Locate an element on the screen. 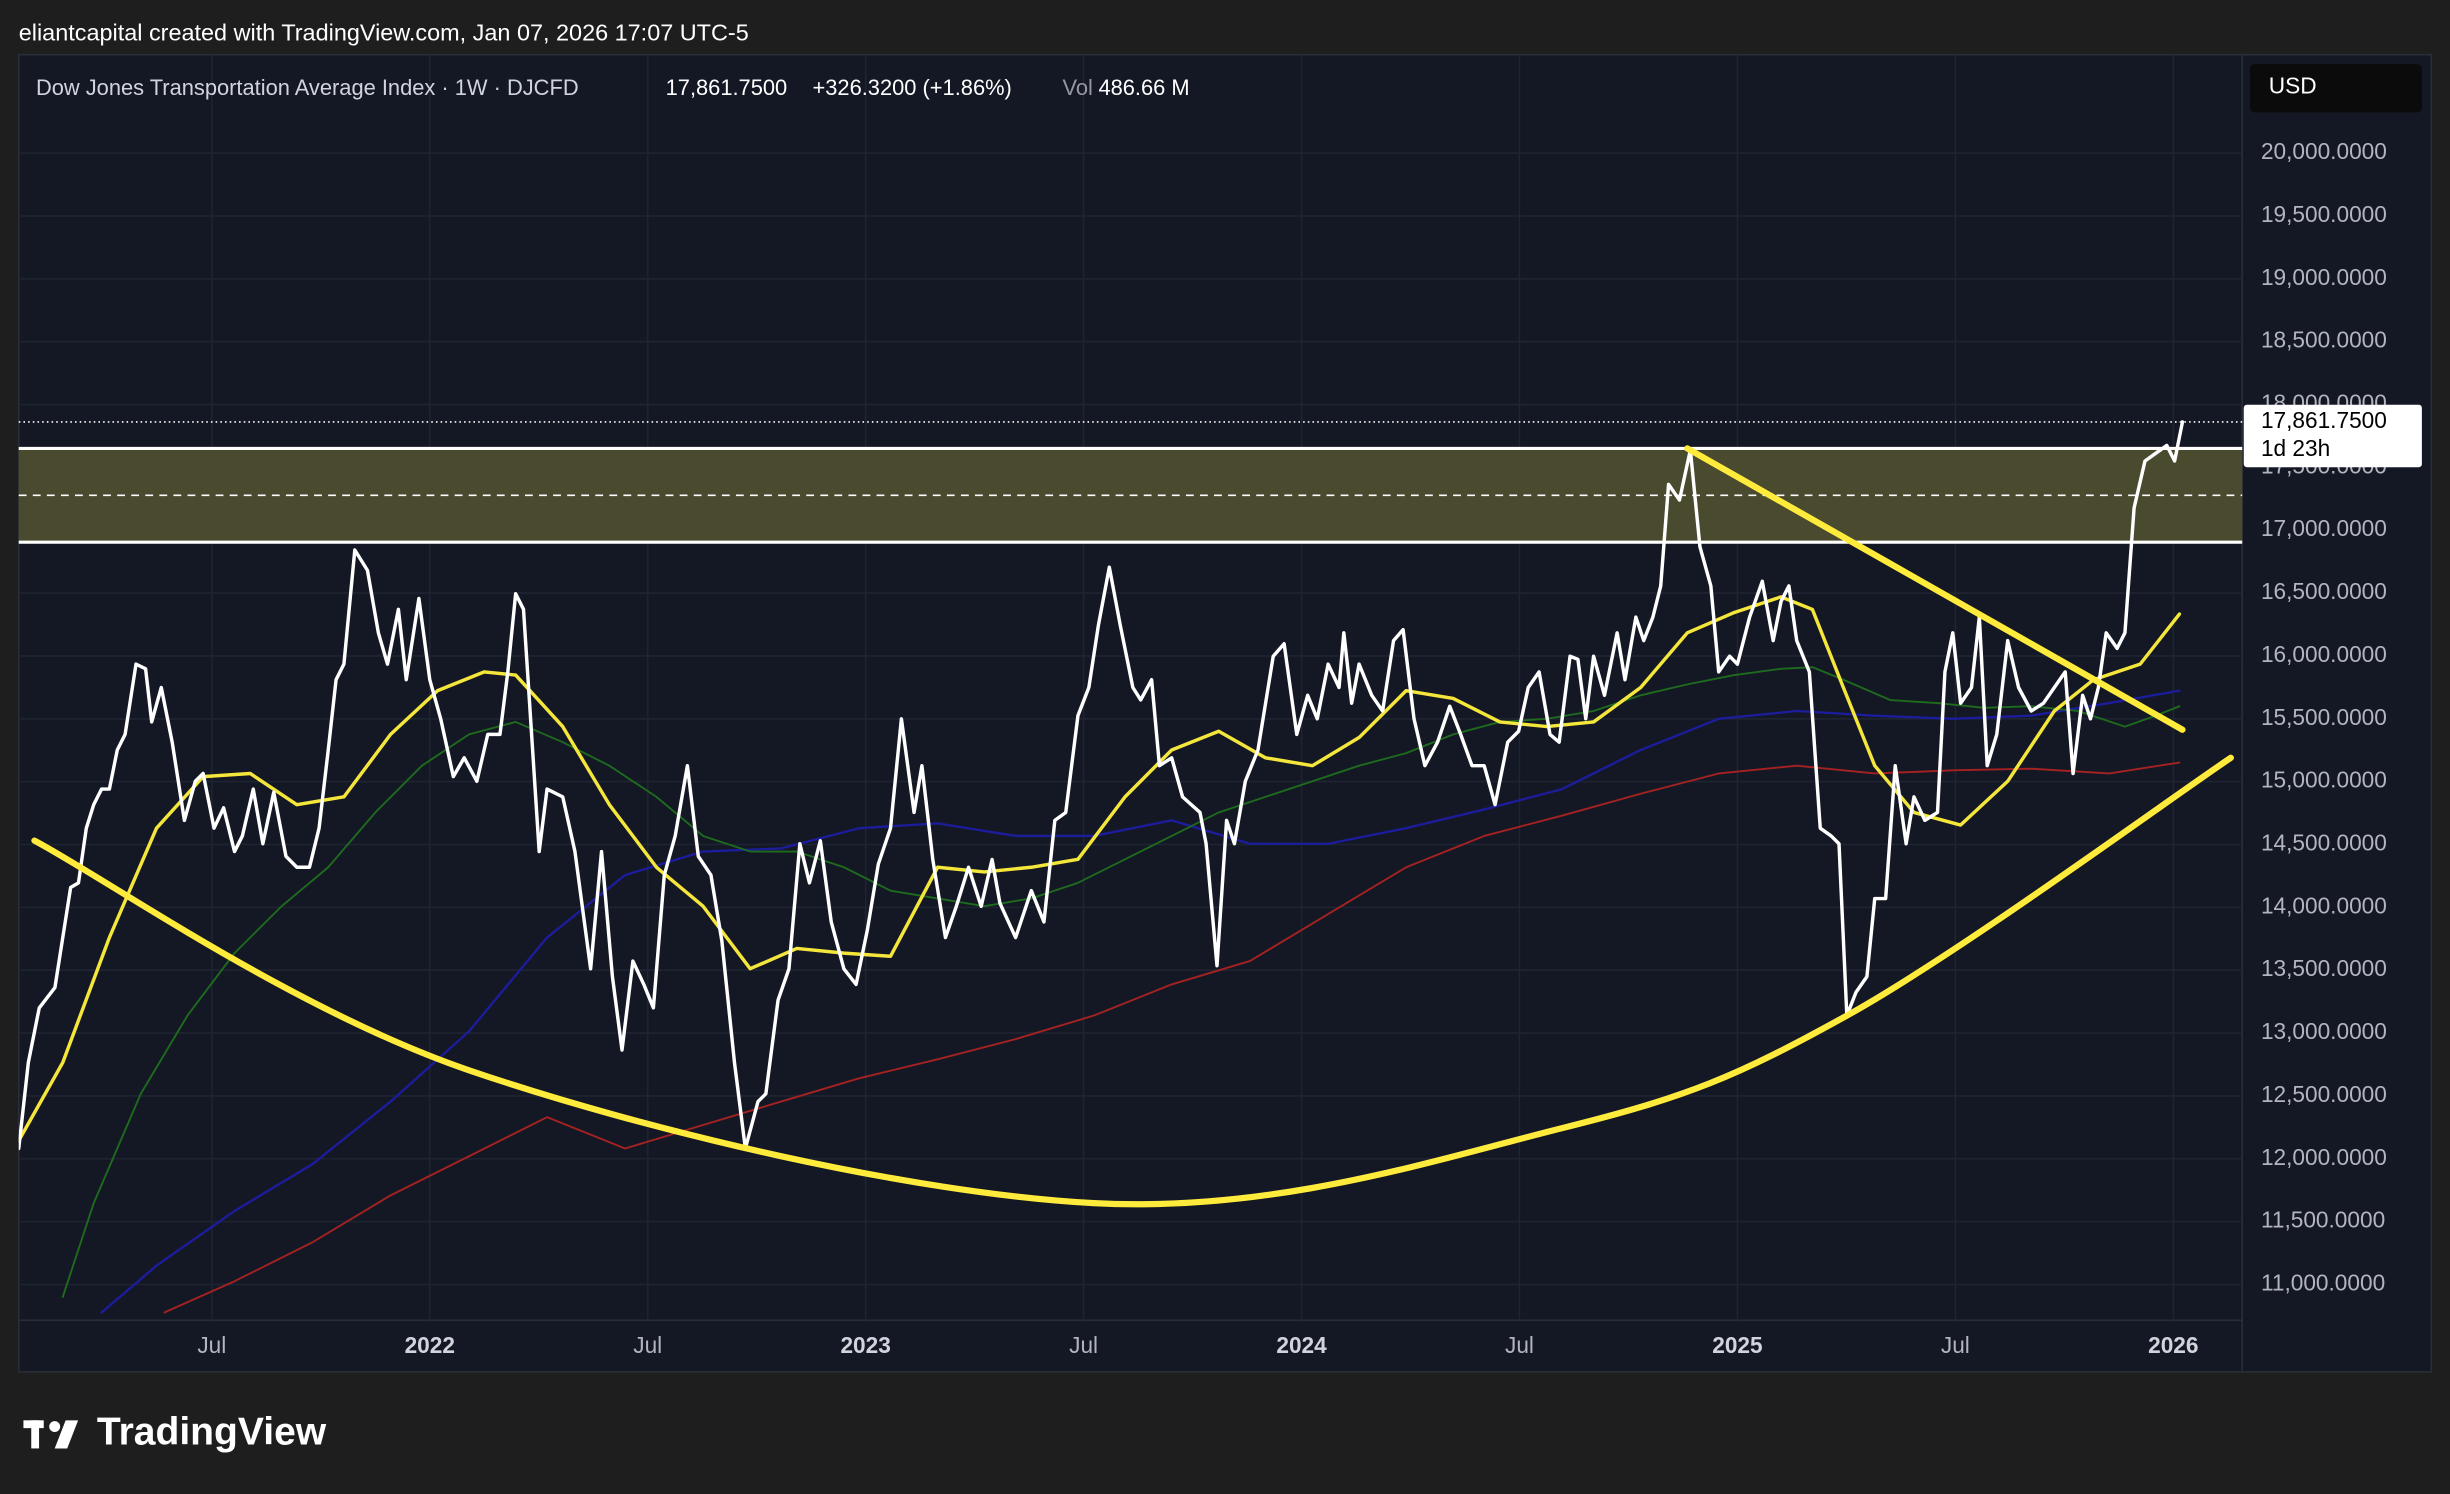 This screenshot has height=1494, width=2450. y-tick-label: 13,500.0000 is located at coordinates (2324, 968).